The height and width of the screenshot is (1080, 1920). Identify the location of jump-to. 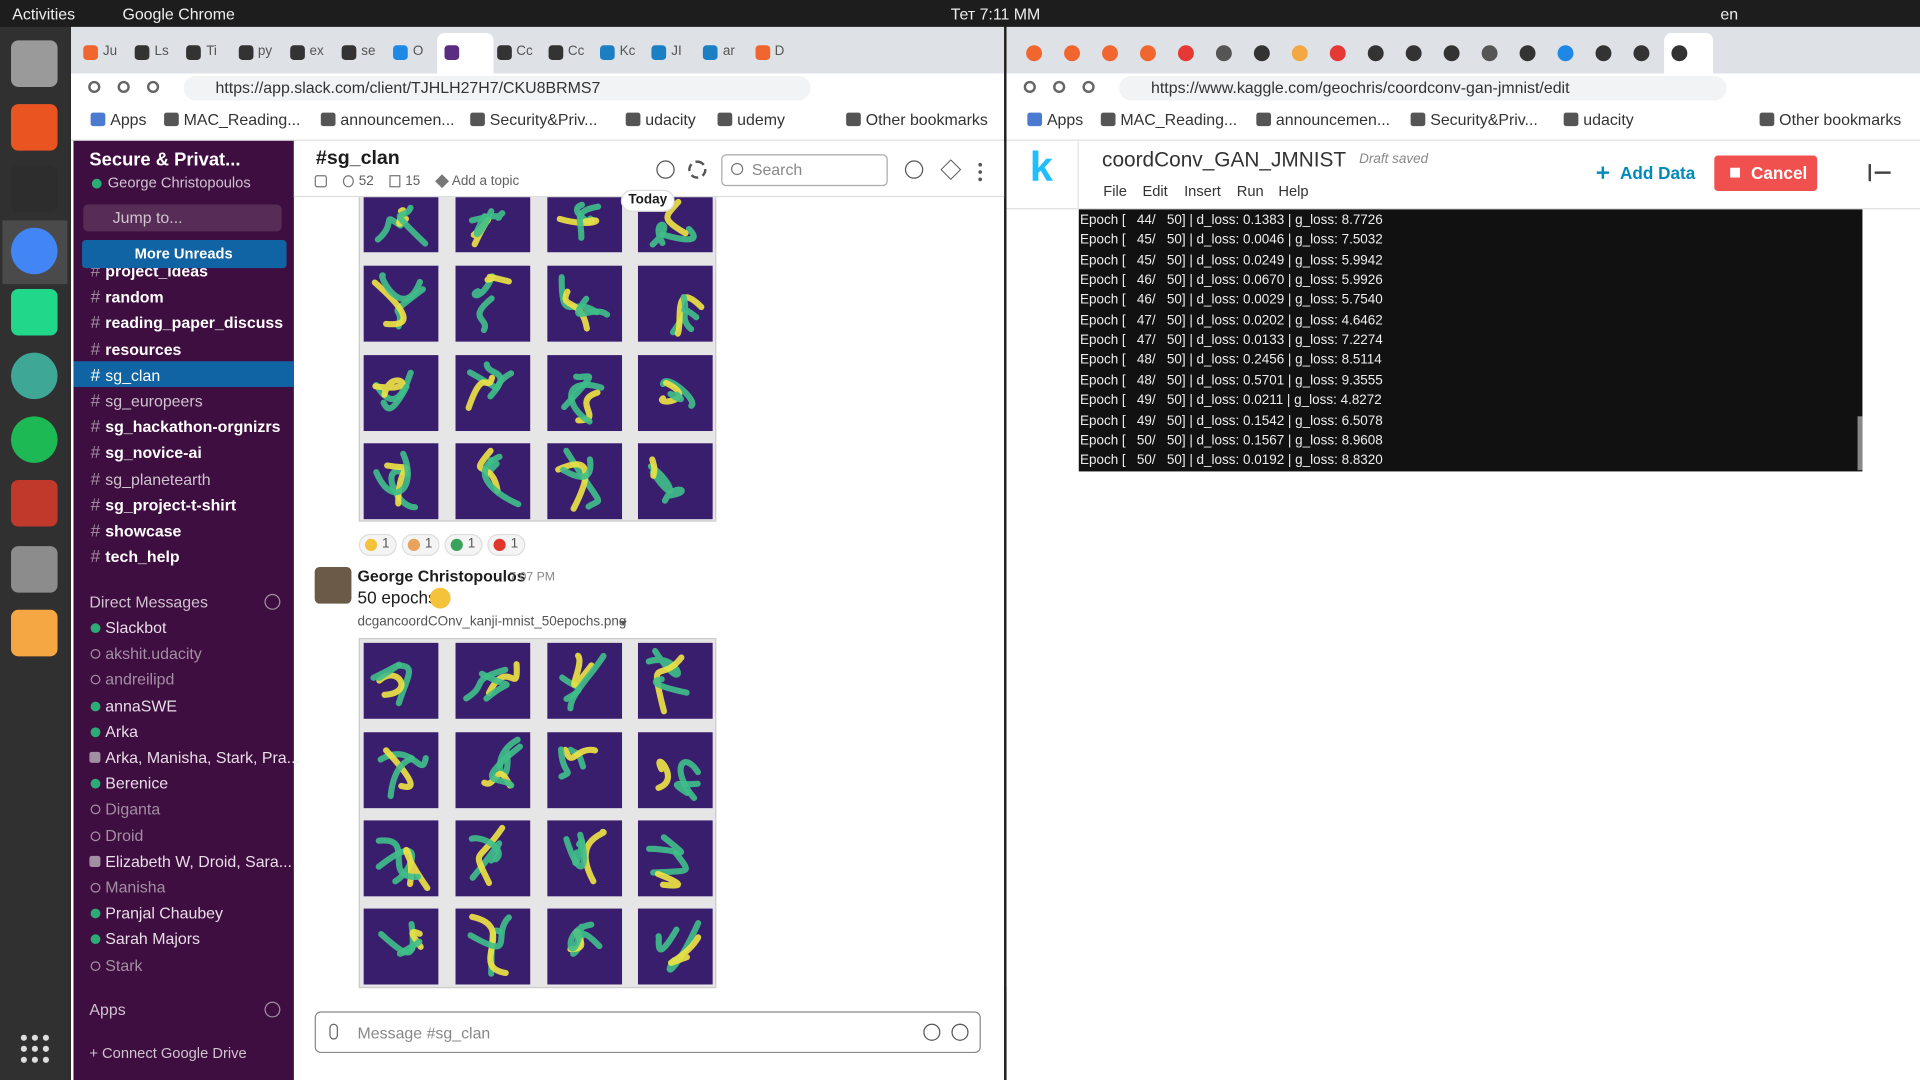
(182, 218).